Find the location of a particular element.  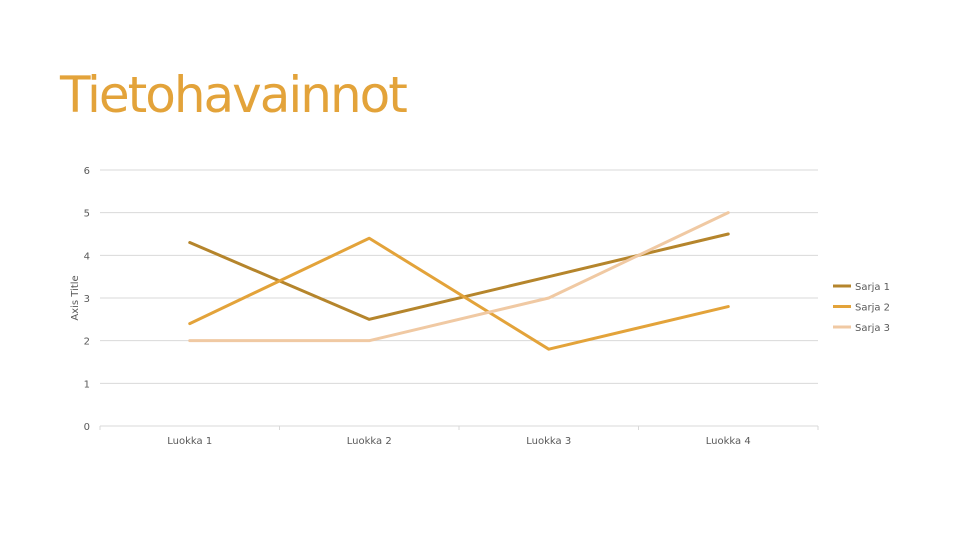

x-tick-label: Luokka 3 is located at coordinates (548, 441).